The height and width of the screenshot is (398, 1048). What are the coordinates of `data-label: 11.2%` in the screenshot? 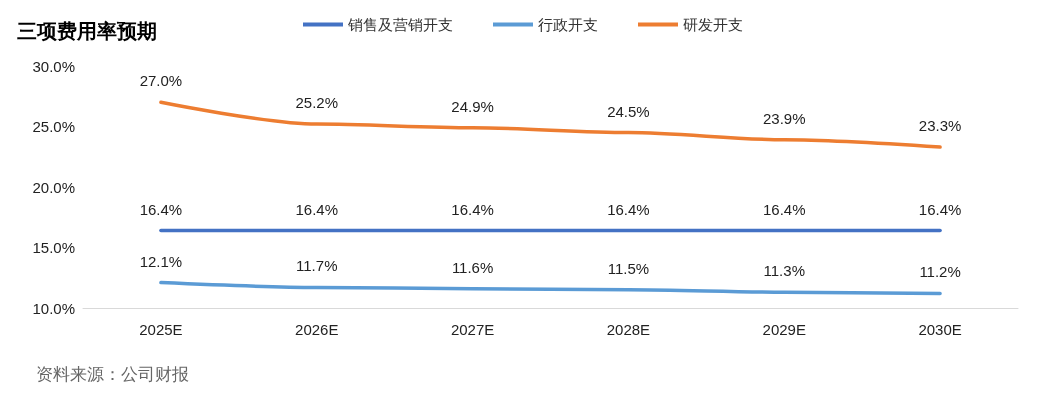 It's located at (940, 272).